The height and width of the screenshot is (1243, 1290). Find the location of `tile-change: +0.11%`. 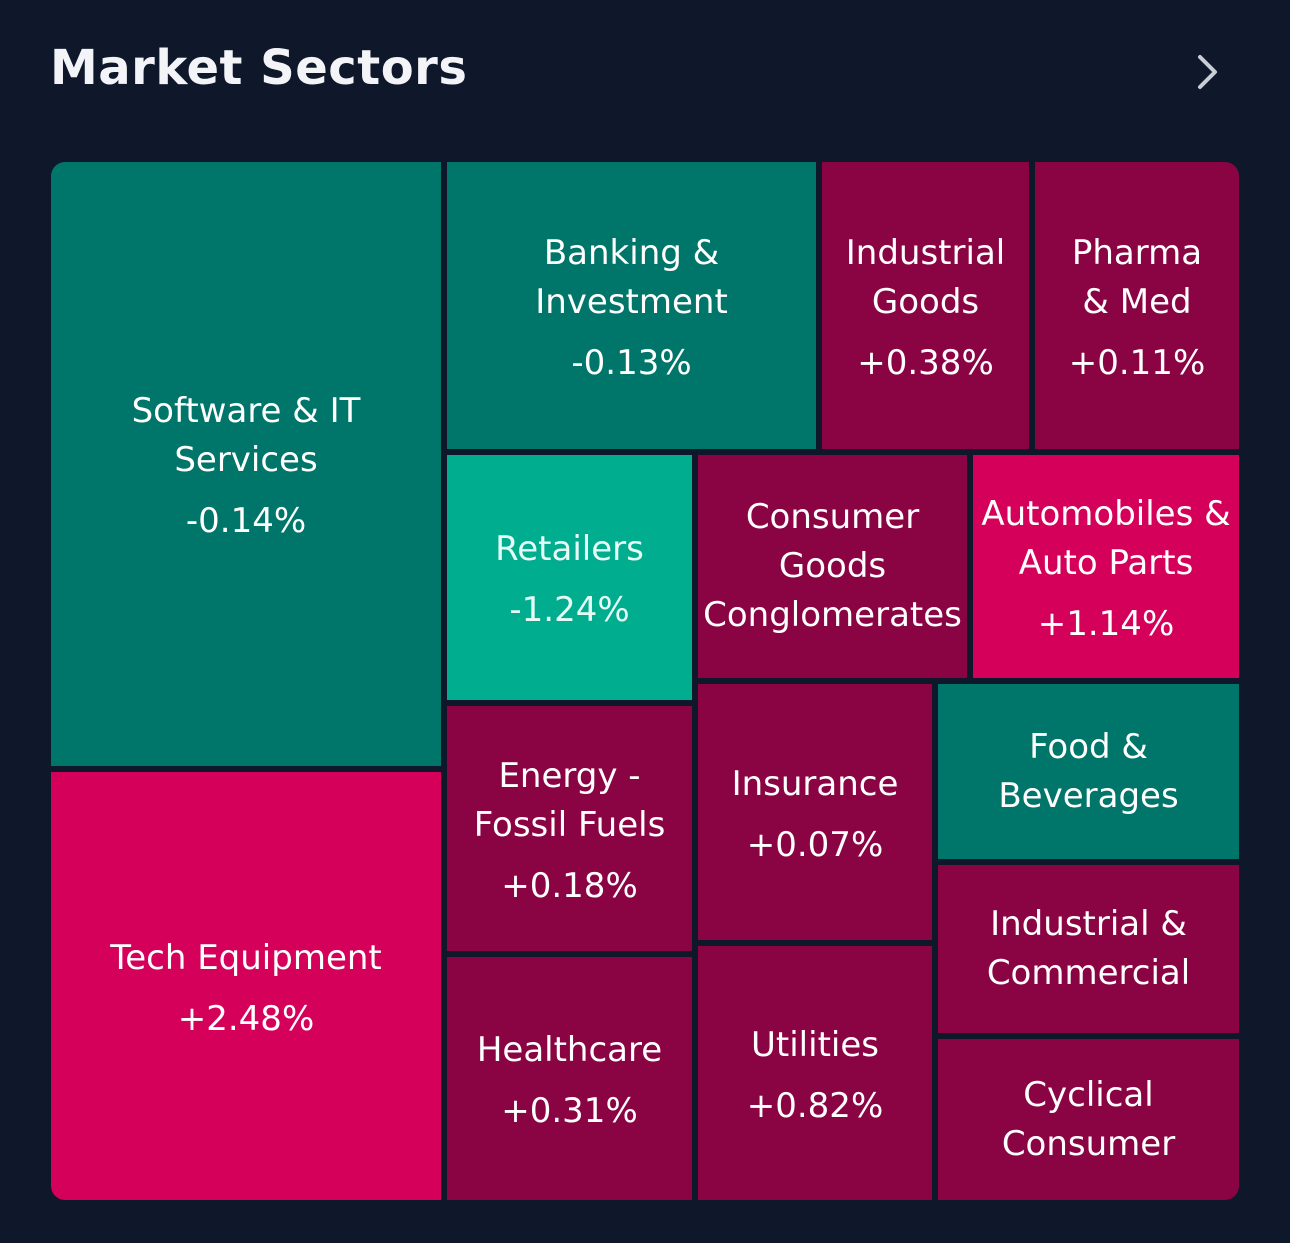

tile-change: +0.11% is located at coordinates (1137, 362).